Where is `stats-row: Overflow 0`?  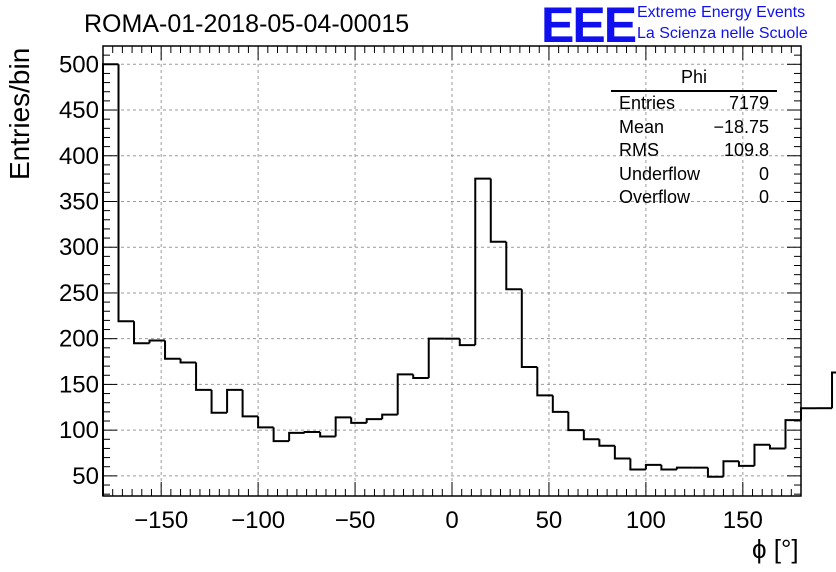
stats-row: Overflow 0 is located at coordinates (694, 198).